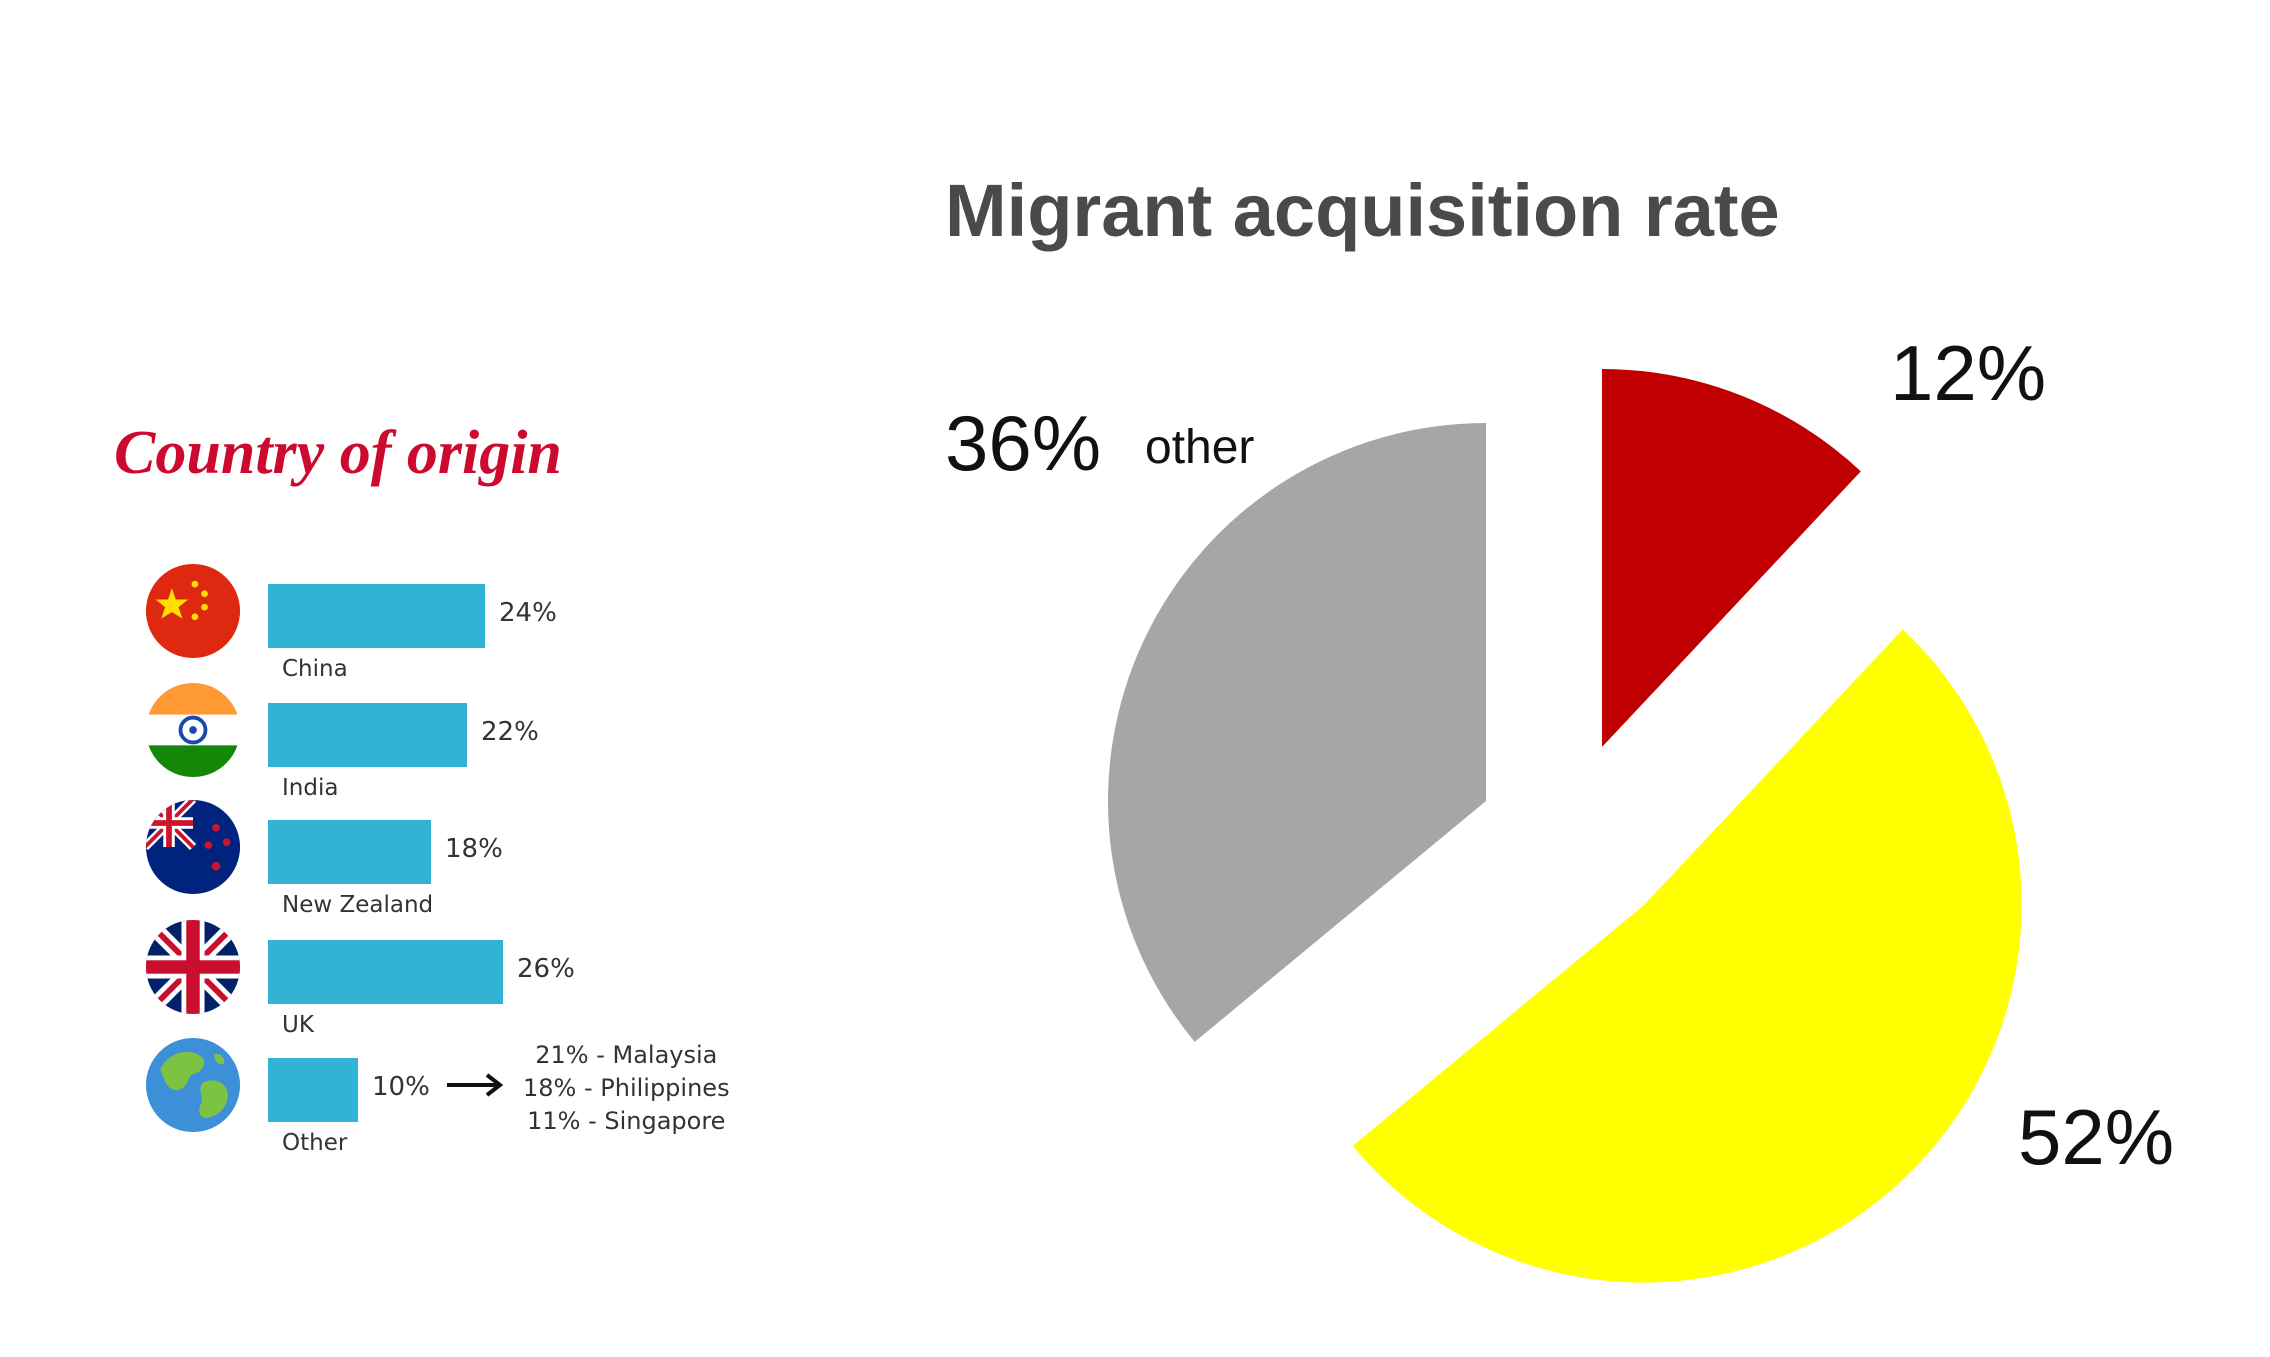 This screenshot has height=1357, width=2270. What do you see at coordinates (626, 1121) in the screenshot?
I see `other-breakdown-item: 11% - Singapore` at bounding box center [626, 1121].